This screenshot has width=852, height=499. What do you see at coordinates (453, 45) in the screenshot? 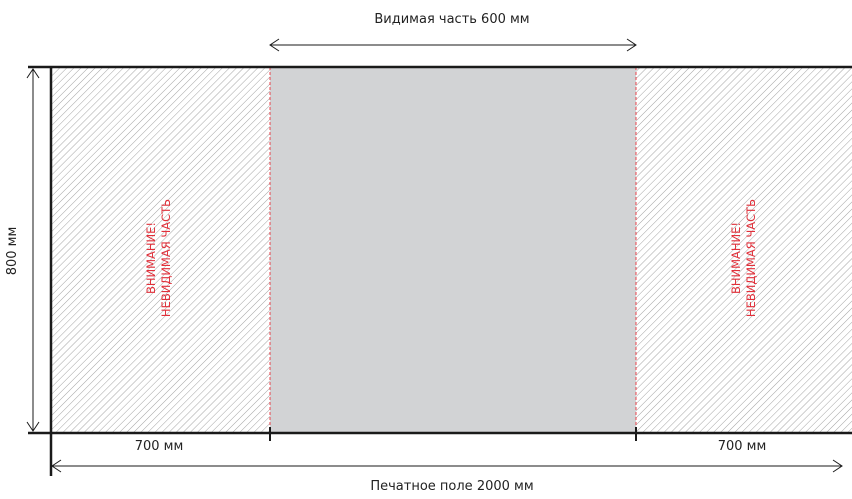
I see `visible-dimension-arrow` at bounding box center [453, 45].